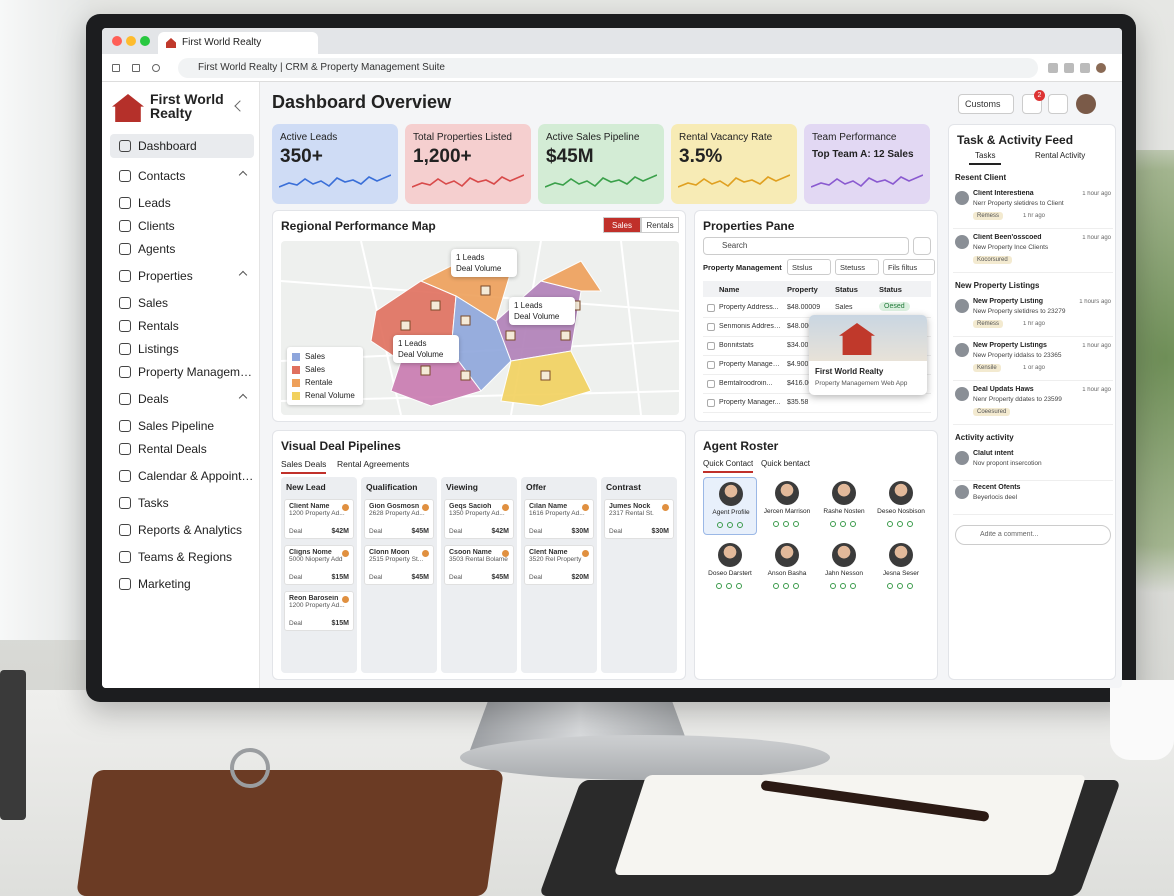 This screenshot has width=1174, height=896. Describe the element at coordinates (1058, 104) in the screenshot. I see `calendar-button` at that location.